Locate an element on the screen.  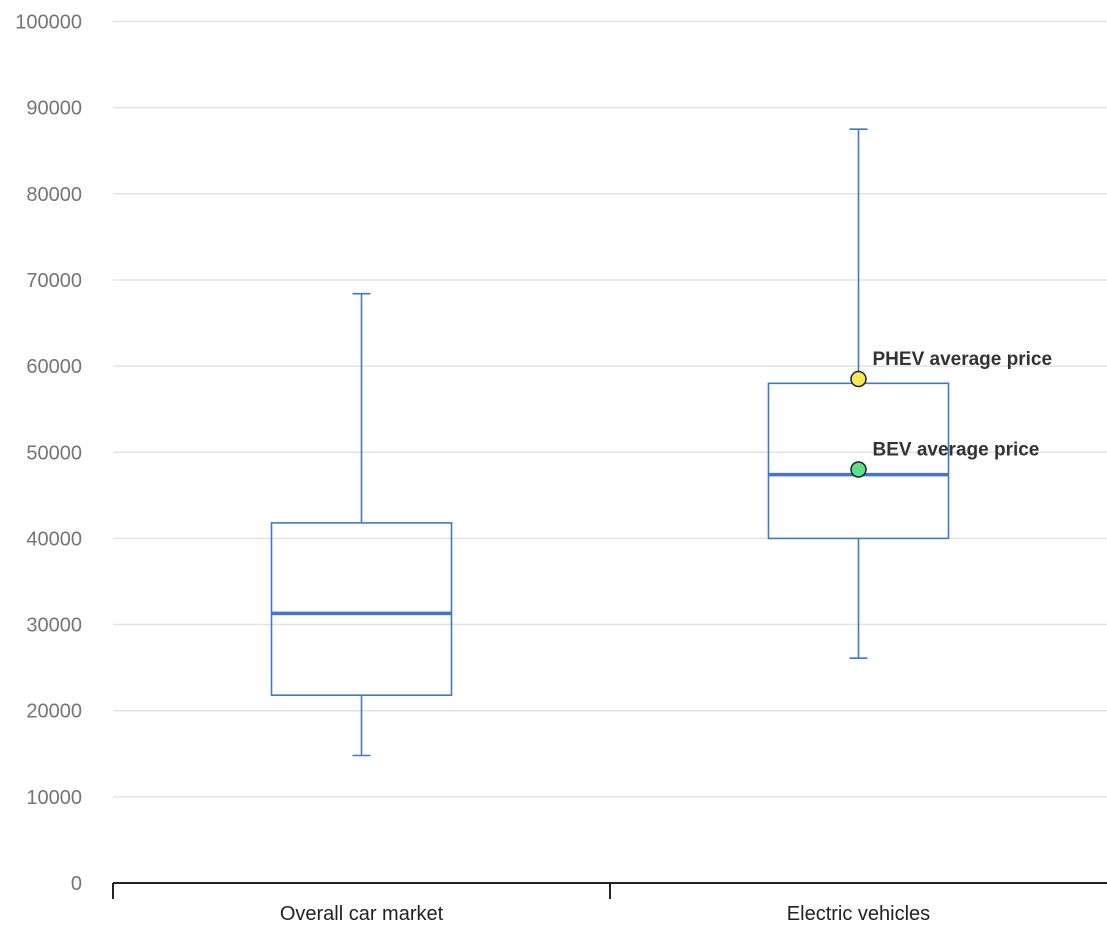
annotation-label: BEV average price is located at coordinates (956, 449).